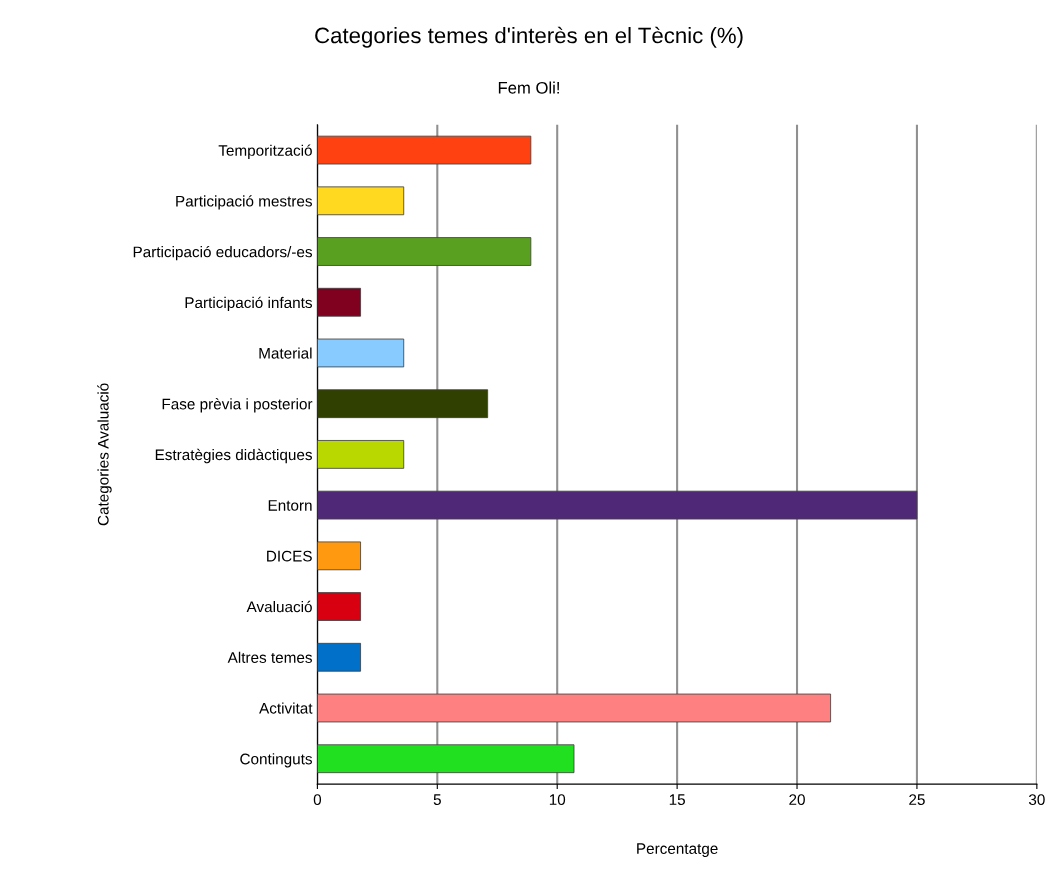 The width and height of the screenshot is (1058, 891). Describe the element at coordinates (289, 556) in the screenshot. I see `y-tick-label: DICES` at that location.